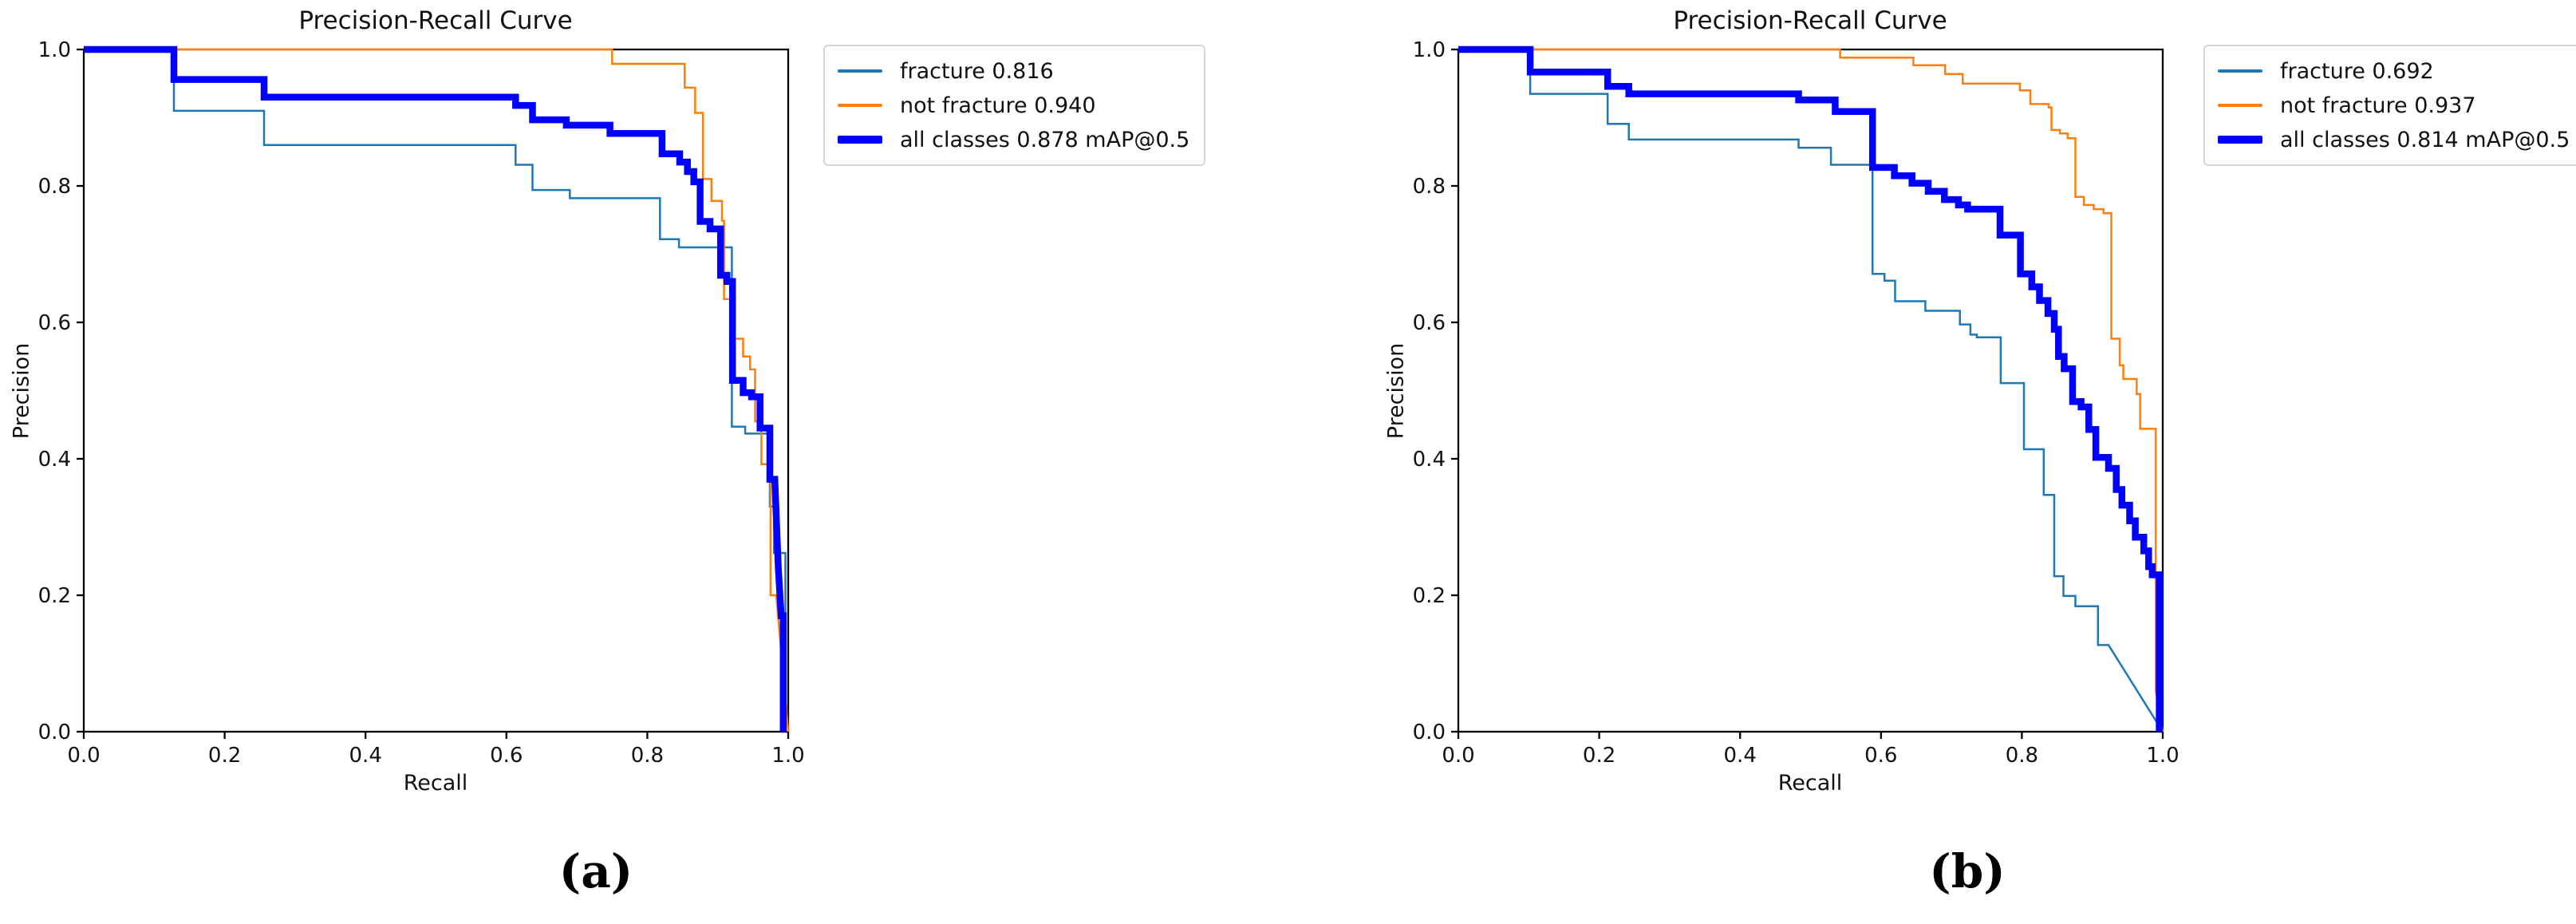 The width and height of the screenshot is (2576, 924). What do you see at coordinates (977, 71) in the screenshot?
I see `legend-label-fracture: fracture 0.816` at bounding box center [977, 71].